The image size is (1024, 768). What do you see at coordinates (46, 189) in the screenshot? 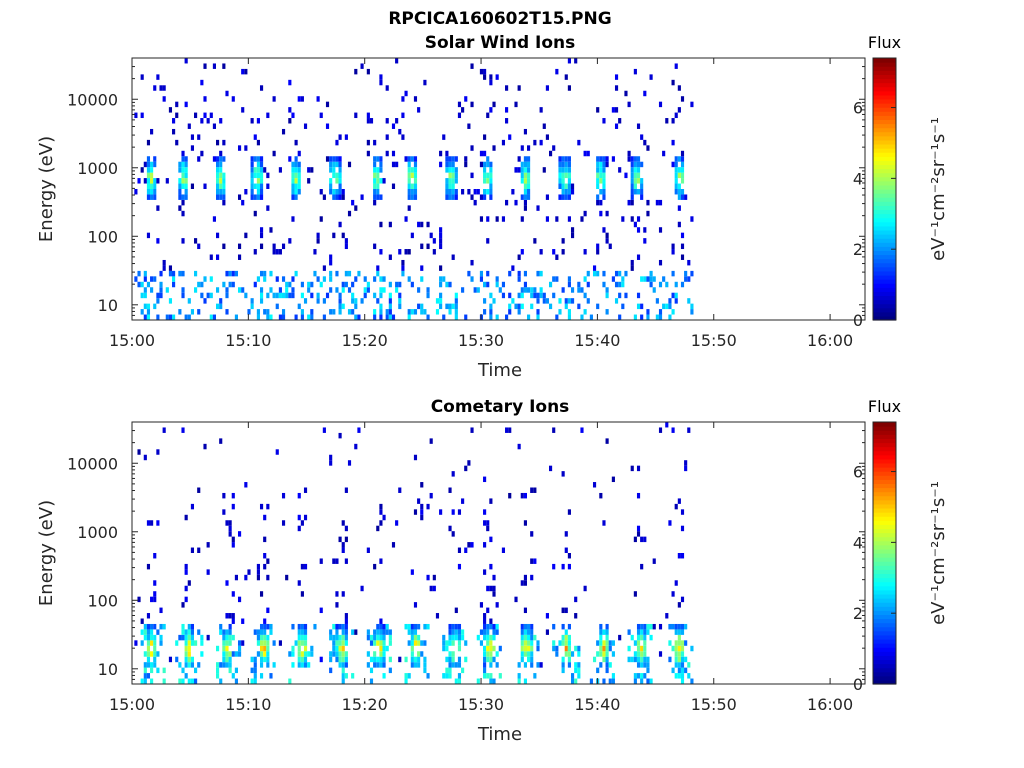
I see `solar-wind-y-label: Energy (eV)` at bounding box center [46, 189].